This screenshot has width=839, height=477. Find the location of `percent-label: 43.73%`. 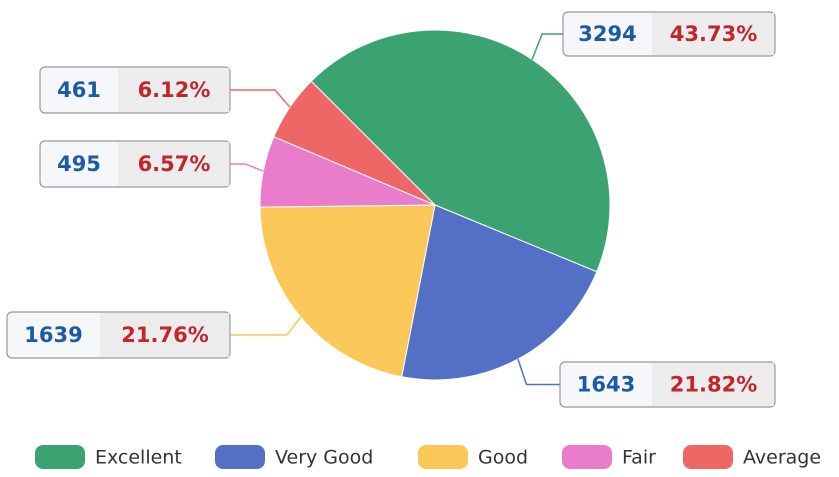

percent-label: 43.73% is located at coordinates (713, 34).